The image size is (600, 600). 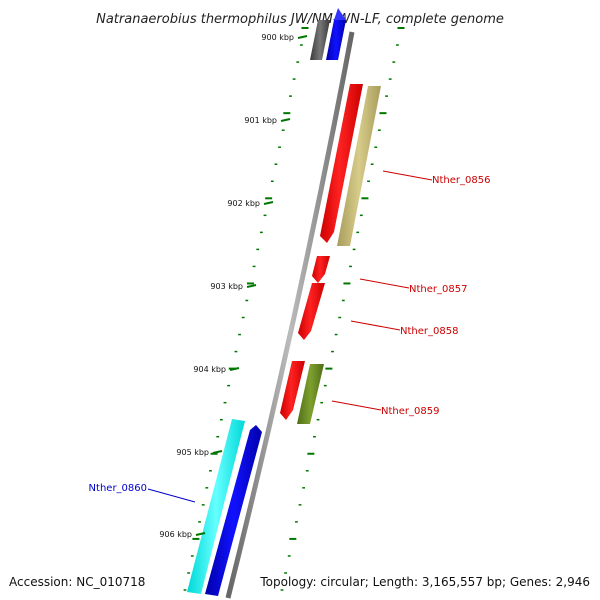 I want to click on gene-label-Nther_0860: Nther_0860, so click(x=142, y=493).